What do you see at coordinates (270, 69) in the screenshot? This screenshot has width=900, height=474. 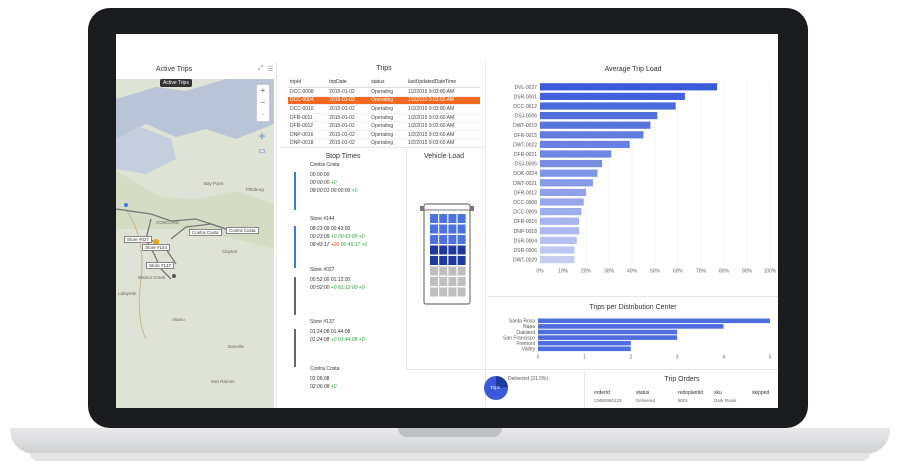 I see `list-icon: ☰` at bounding box center [270, 69].